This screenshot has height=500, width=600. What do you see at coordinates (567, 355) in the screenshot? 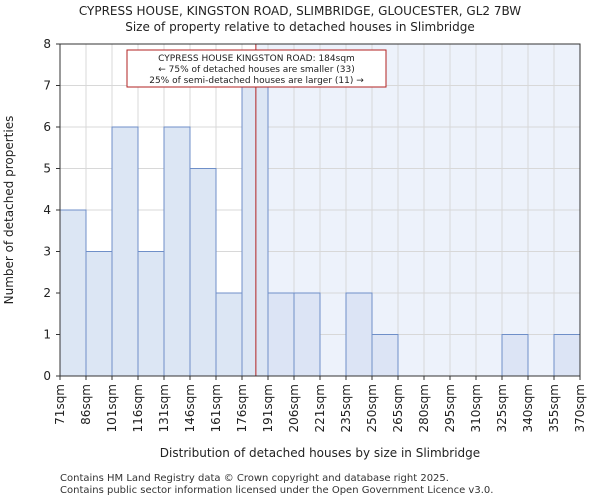
I see `bar-355sqm` at bounding box center [567, 355].